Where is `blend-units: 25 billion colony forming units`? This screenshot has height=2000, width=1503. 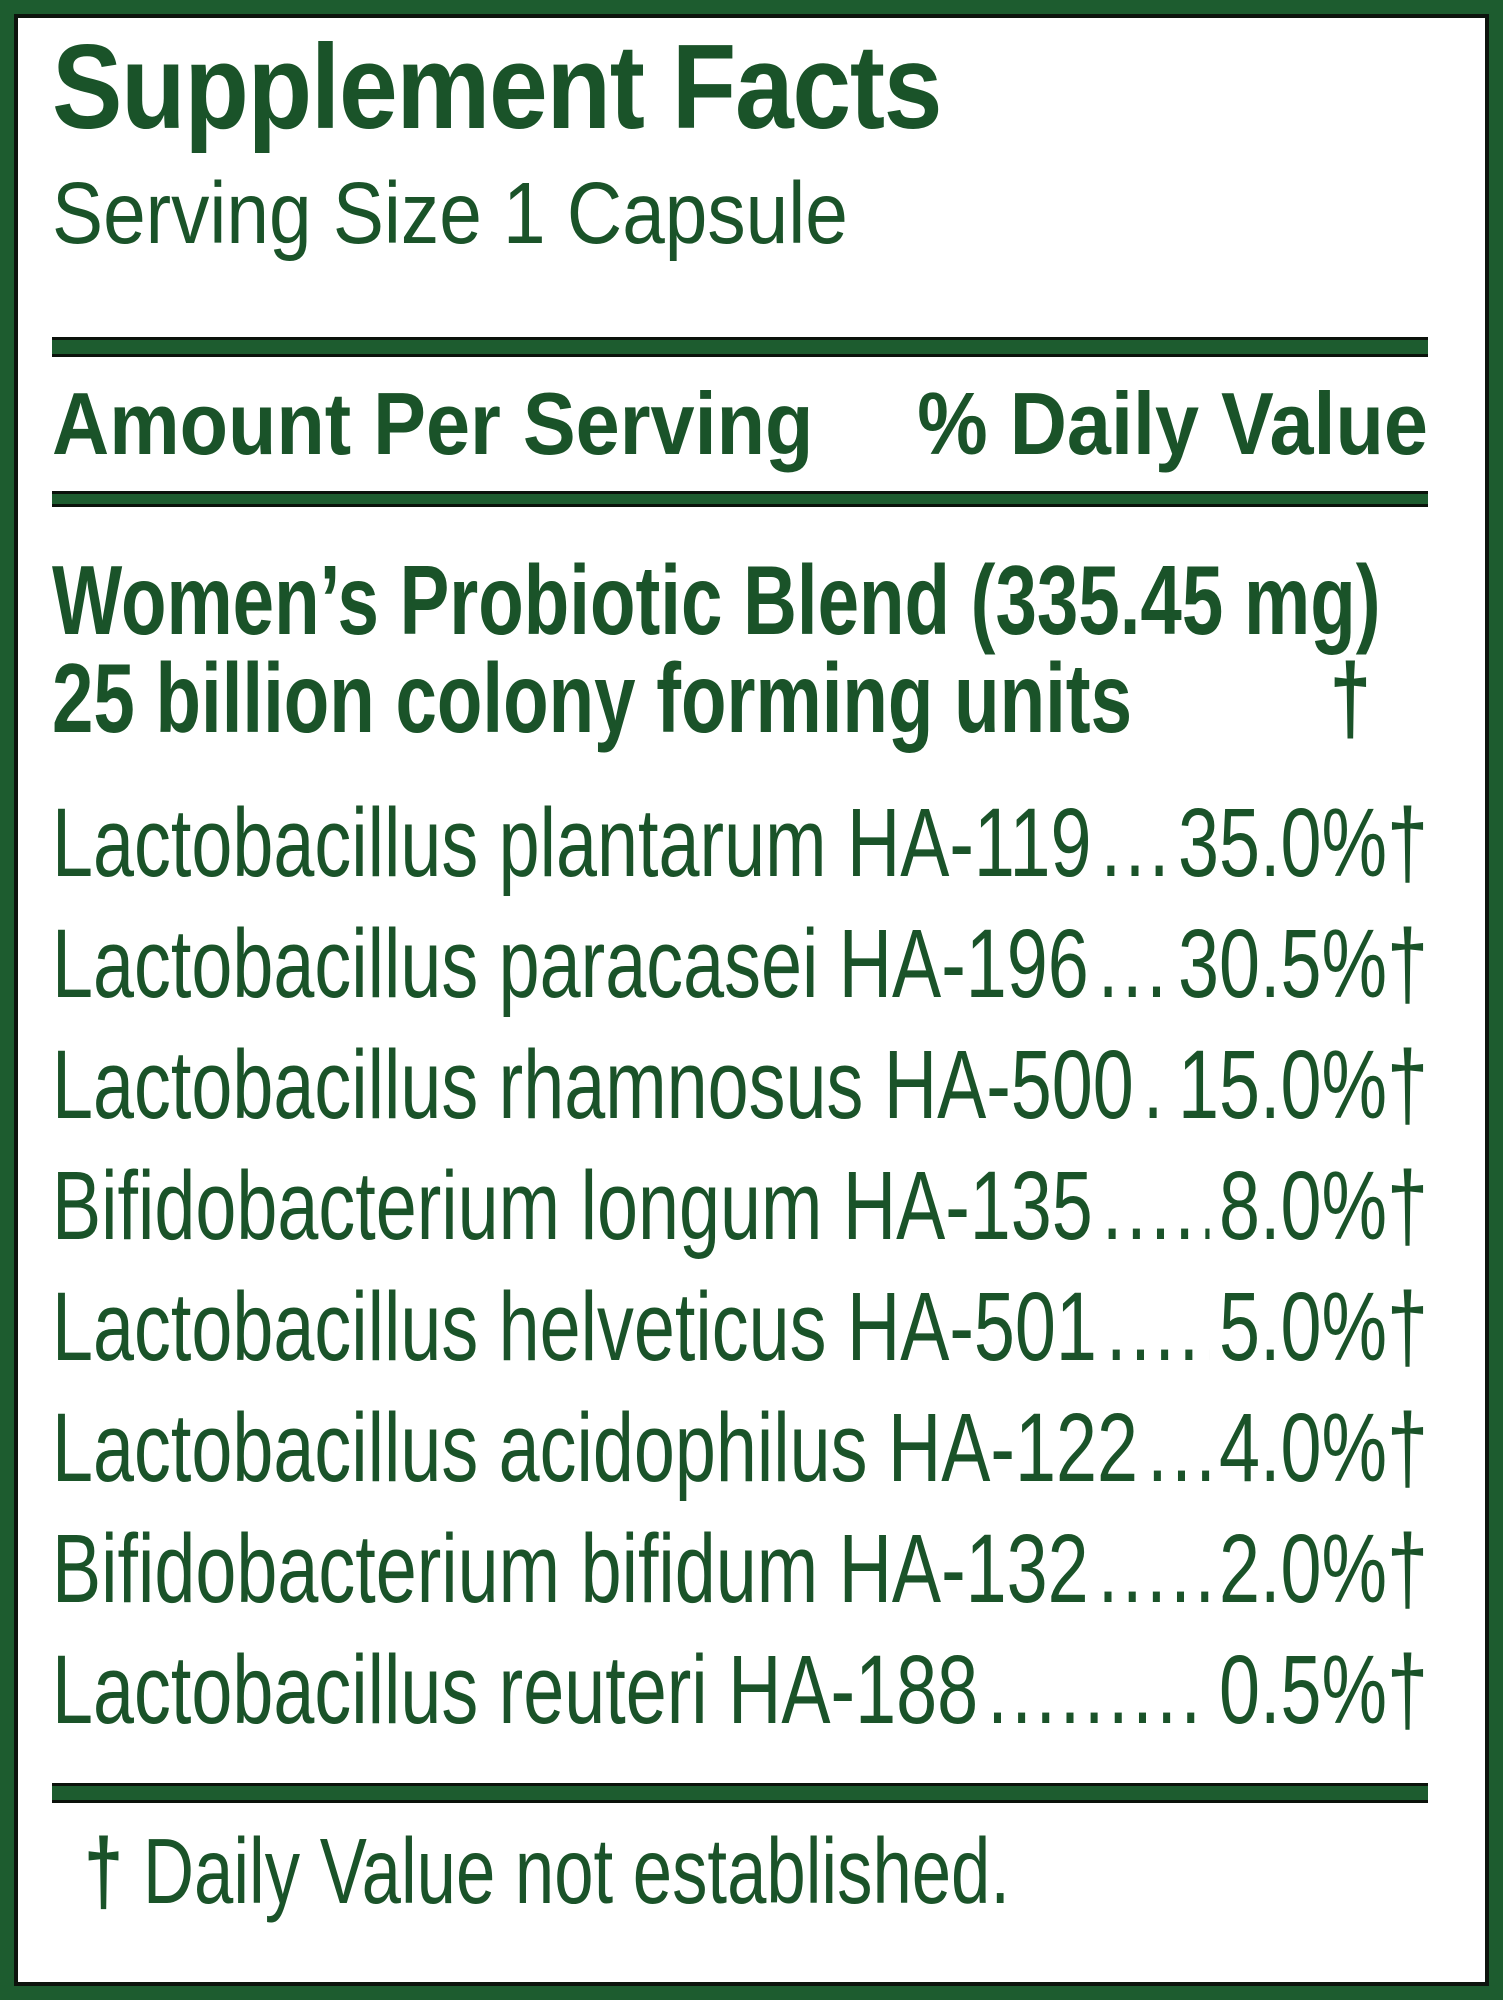 blend-units: 25 billion colony forming units is located at coordinates (592, 698).